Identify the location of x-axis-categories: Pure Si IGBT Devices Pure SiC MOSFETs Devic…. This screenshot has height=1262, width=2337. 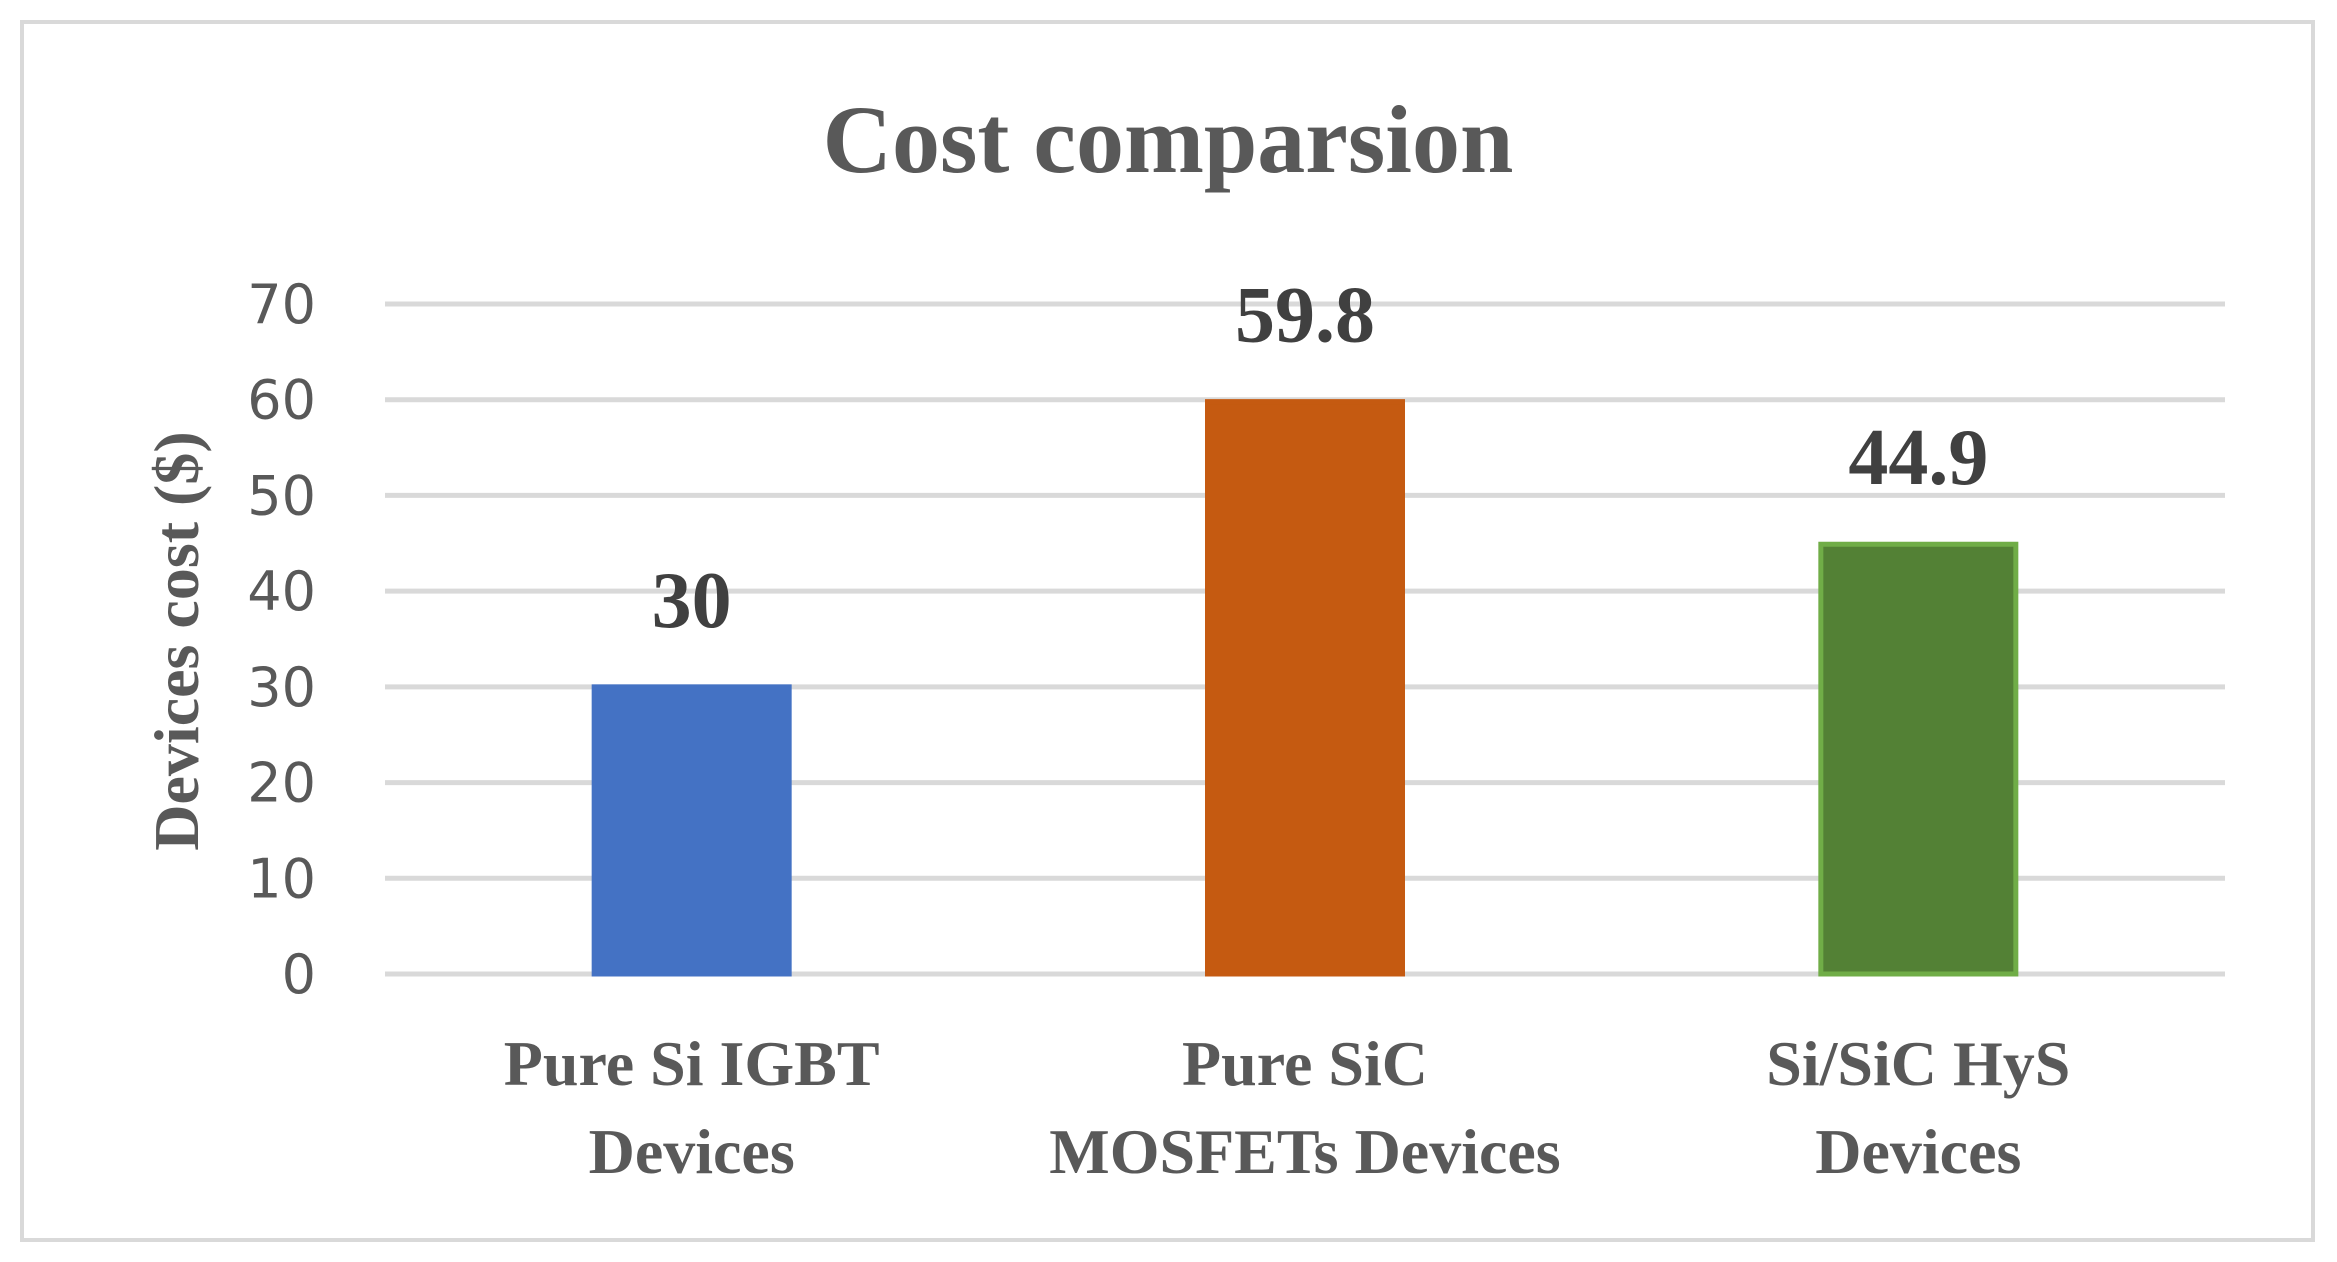
(1287, 1107).